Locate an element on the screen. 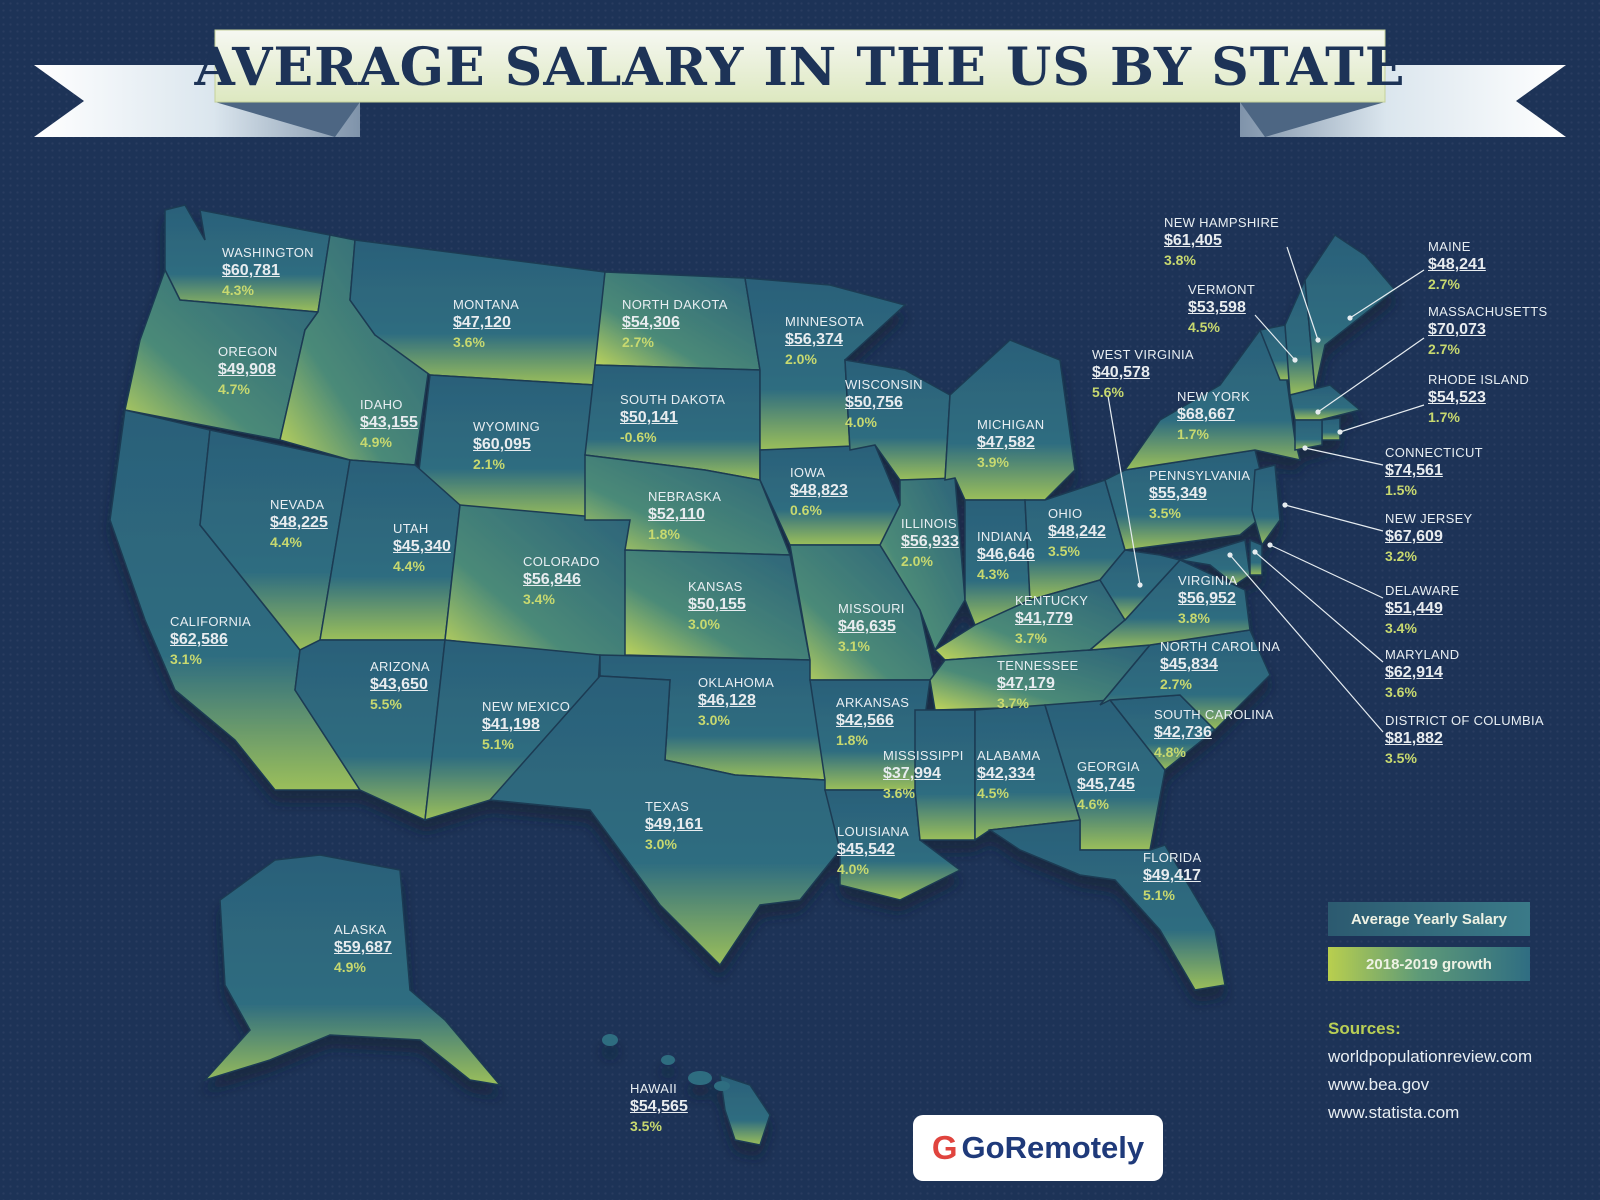 Image resolution: width=1600 pixels, height=1200 pixels. state-salary: $55,349 is located at coordinates (1178, 493).